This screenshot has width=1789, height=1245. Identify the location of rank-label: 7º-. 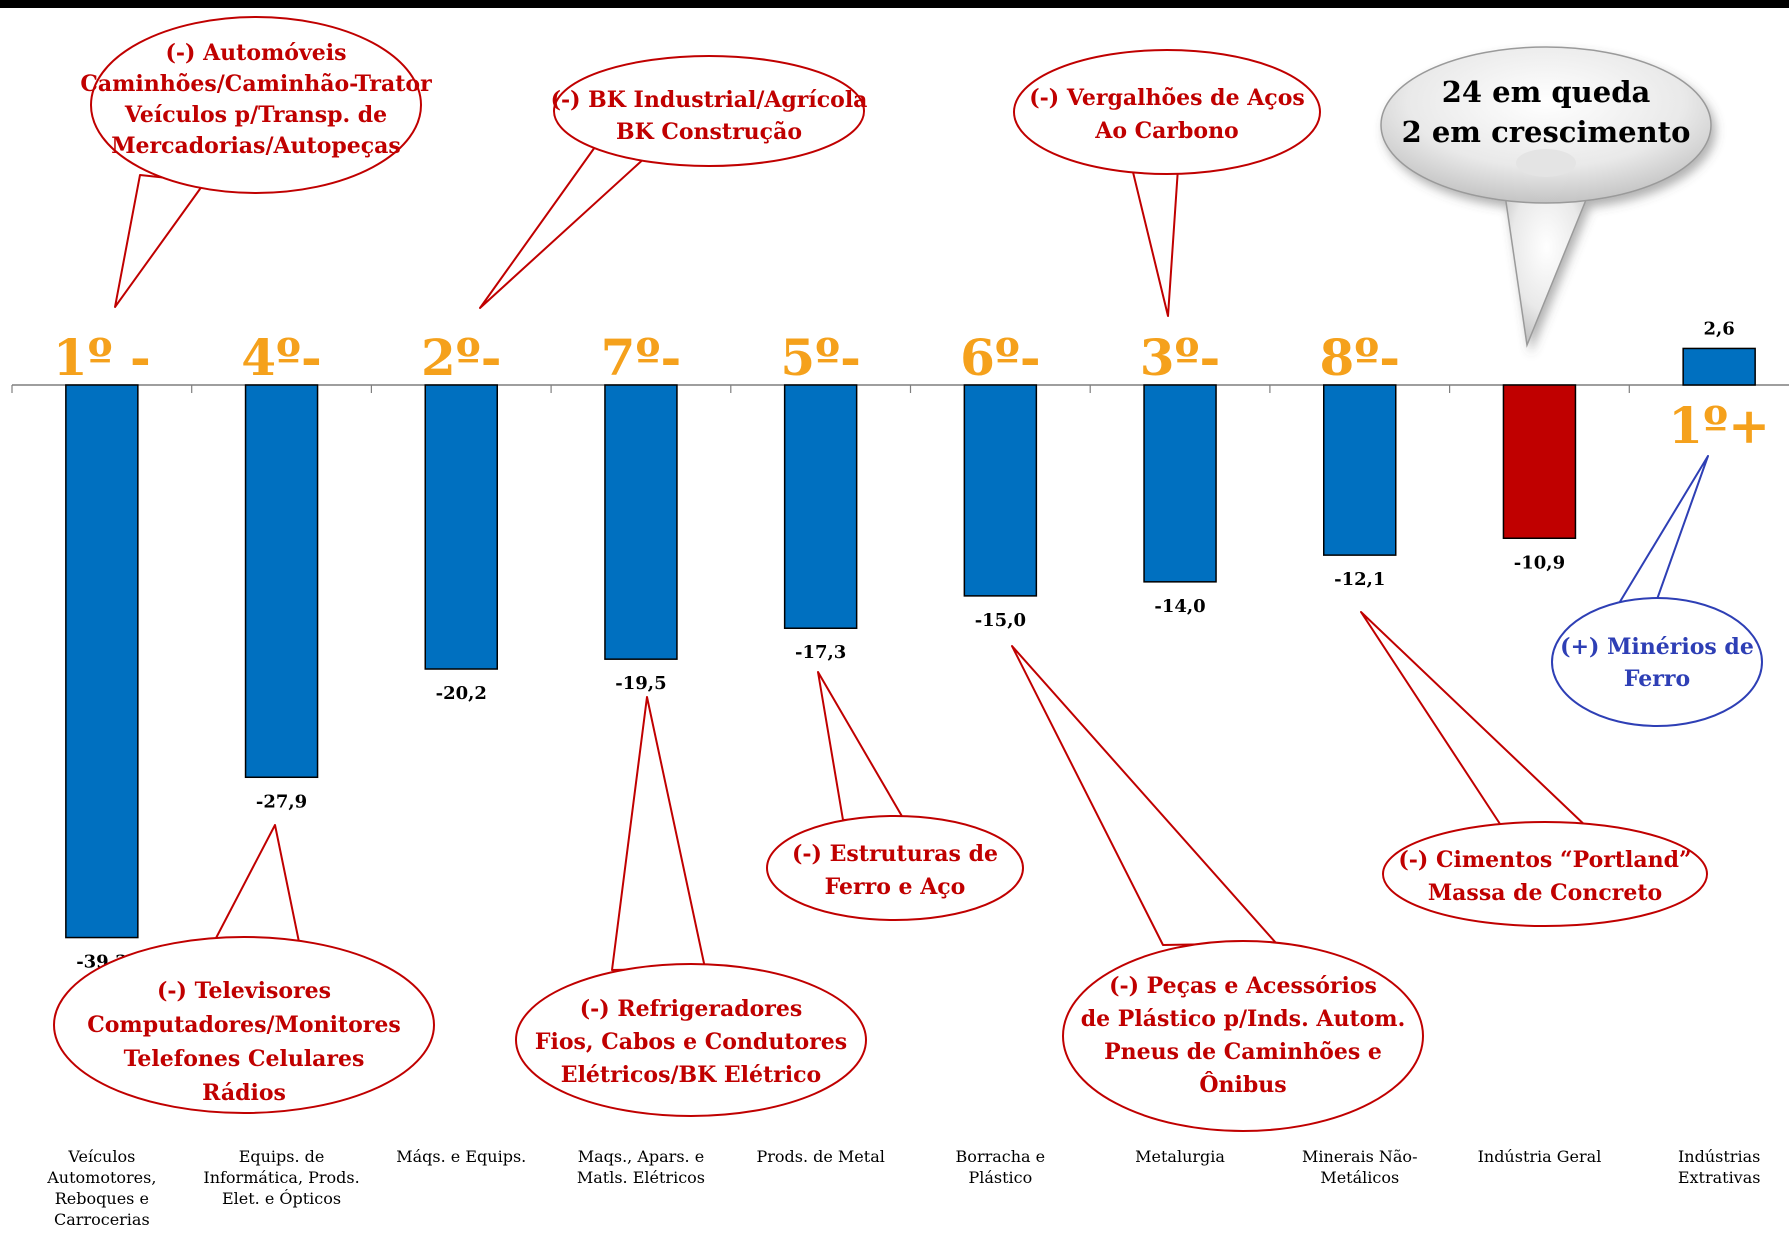
(641, 357).